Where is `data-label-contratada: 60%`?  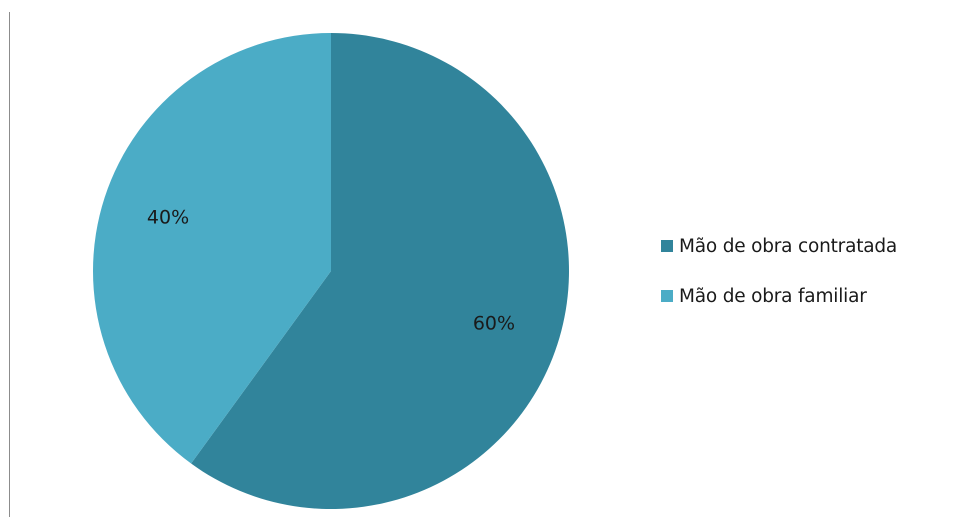
data-label-contratada: 60% is located at coordinates (494, 323).